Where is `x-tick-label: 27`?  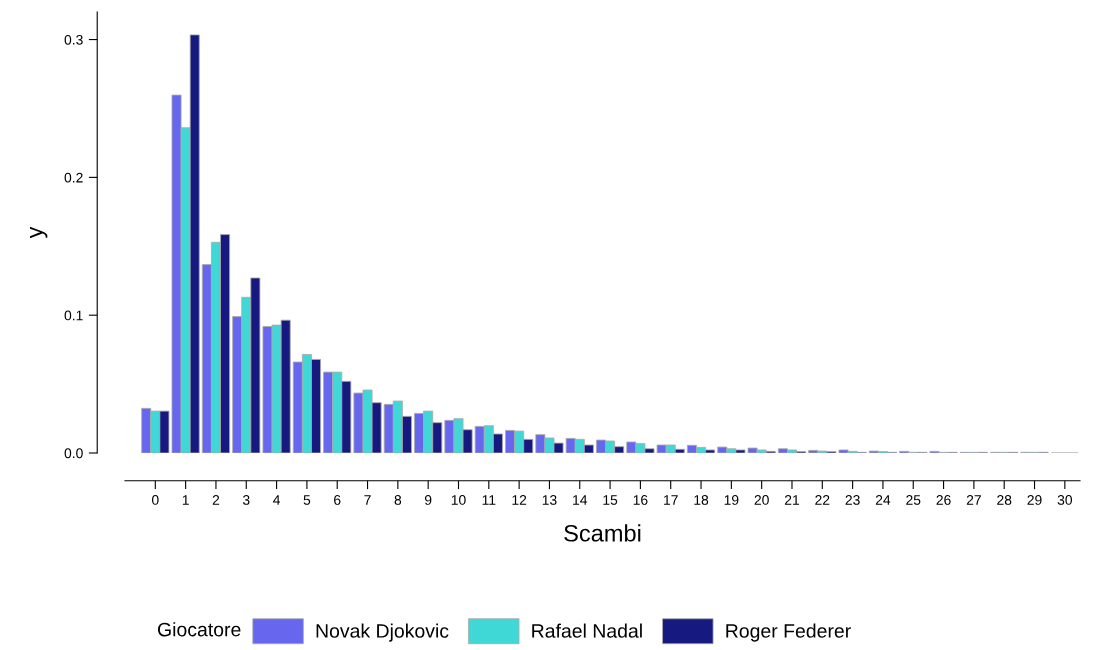 x-tick-label: 27 is located at coordinates (973, 500).